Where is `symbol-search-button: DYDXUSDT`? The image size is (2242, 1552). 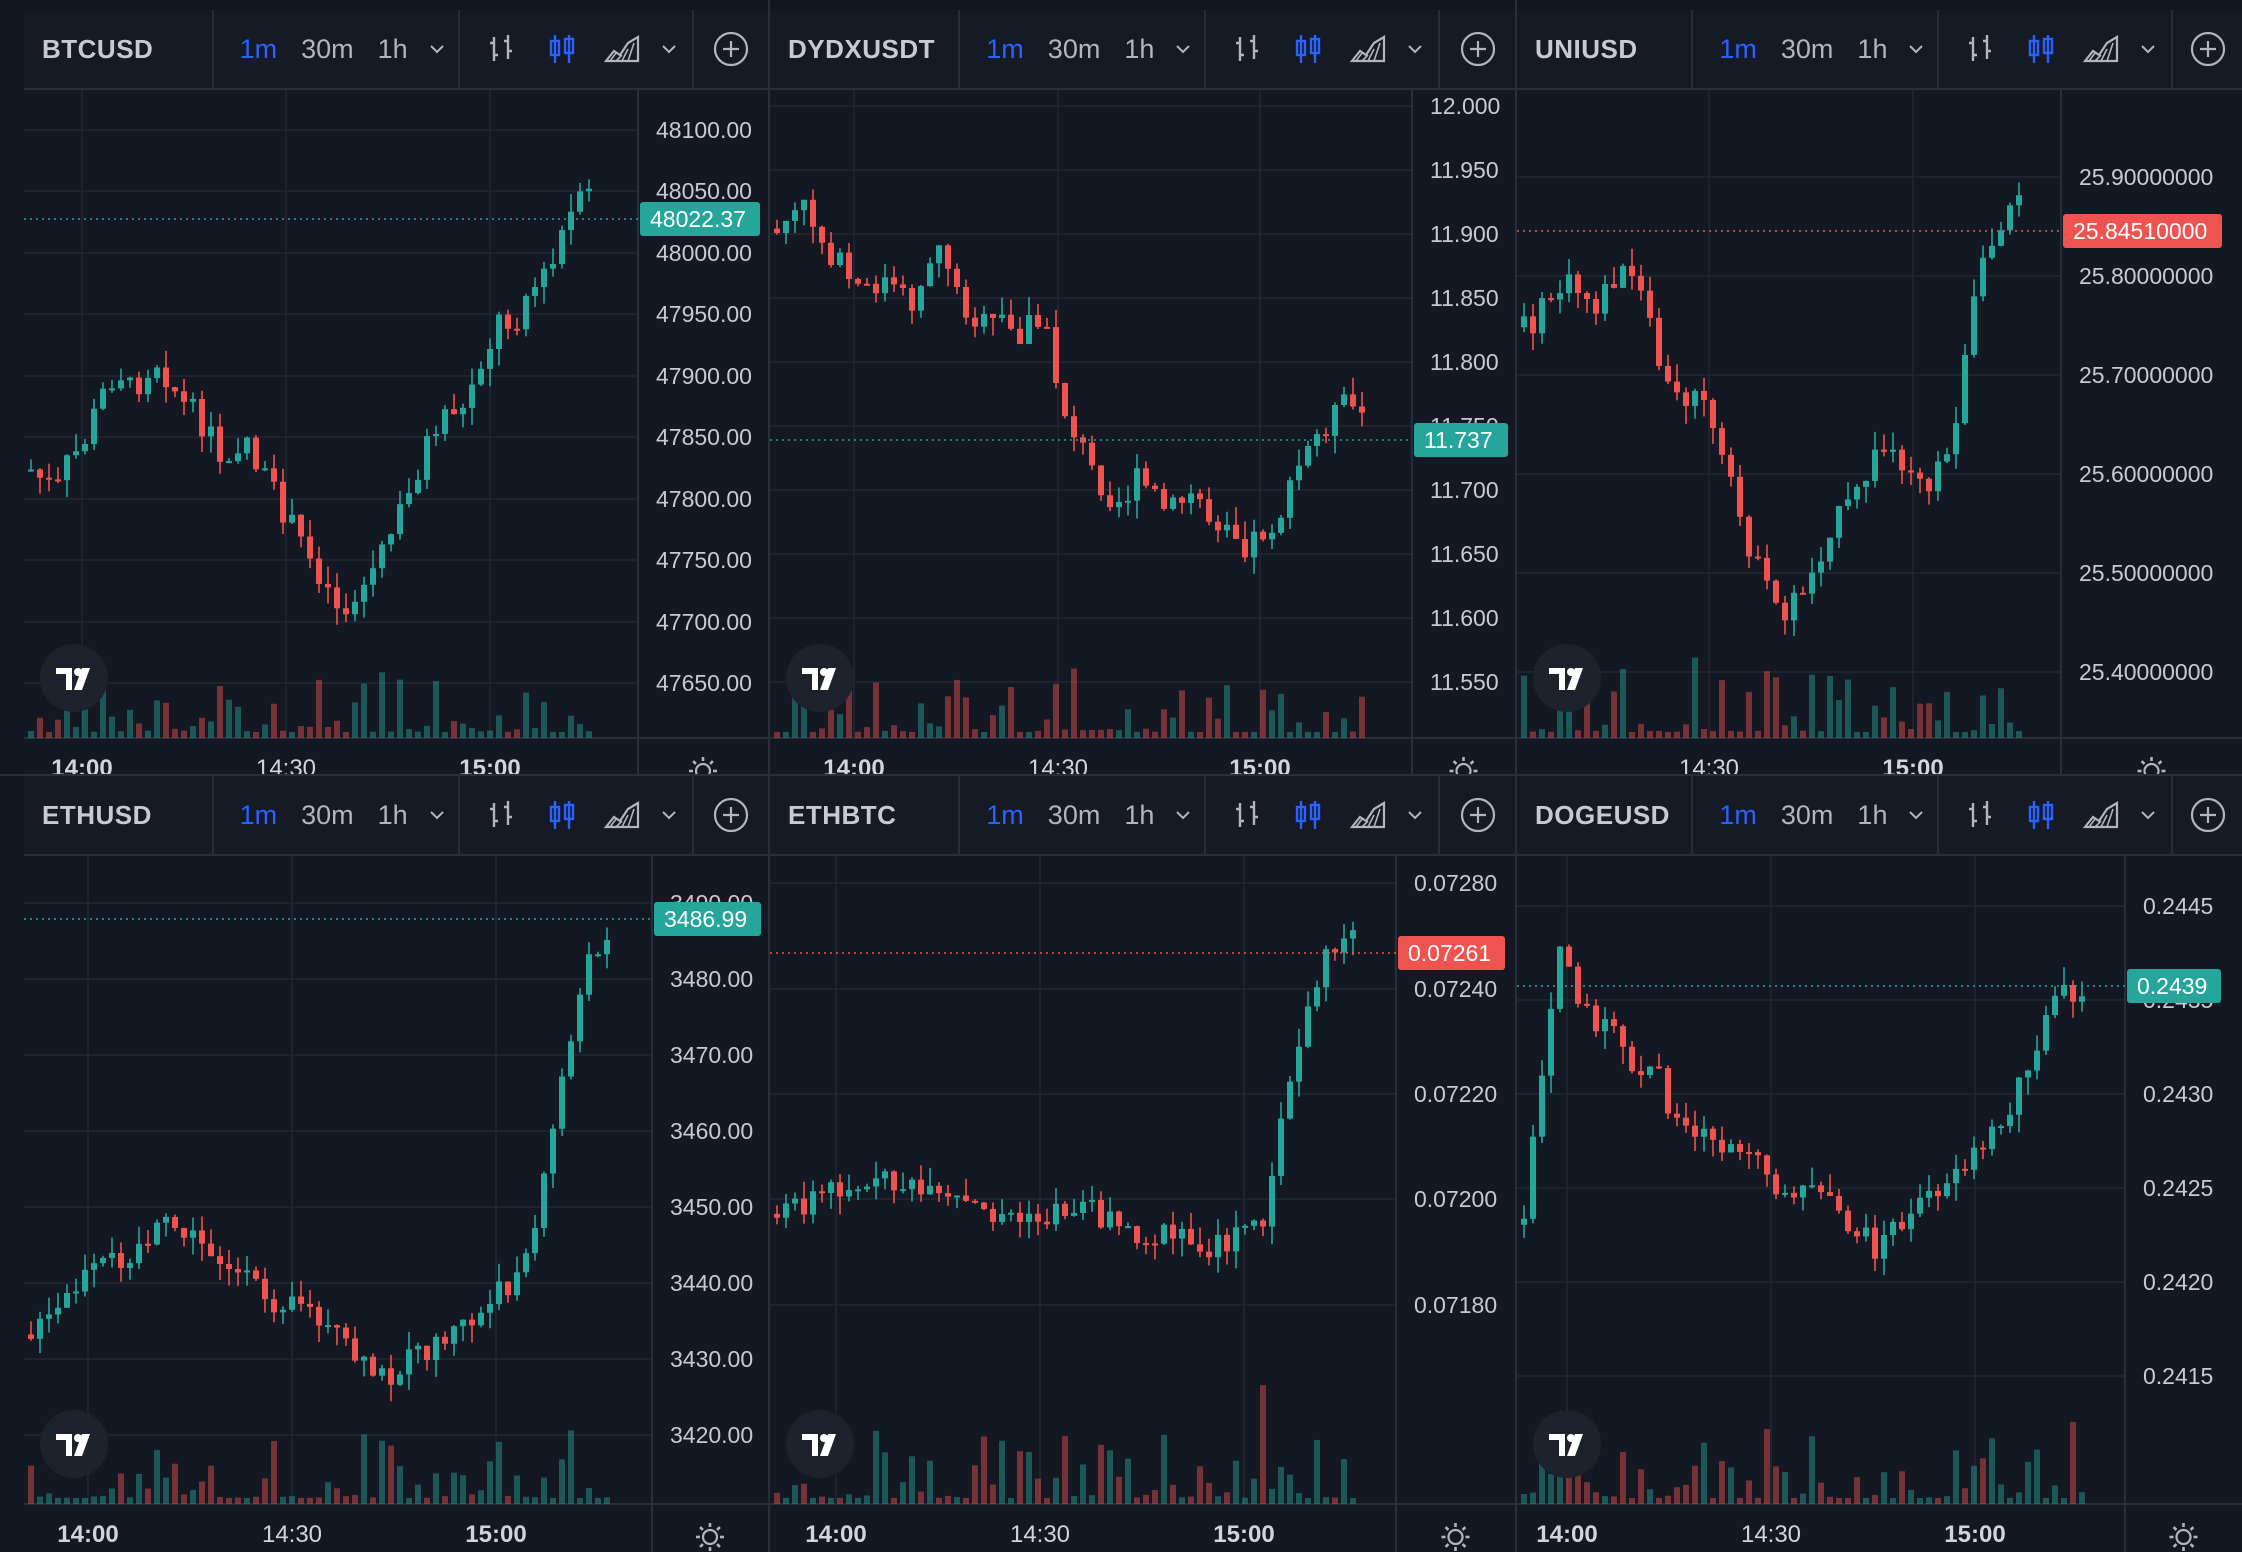 symbol-search-button: DYDXUSDT is located at coordinates (865, 49).